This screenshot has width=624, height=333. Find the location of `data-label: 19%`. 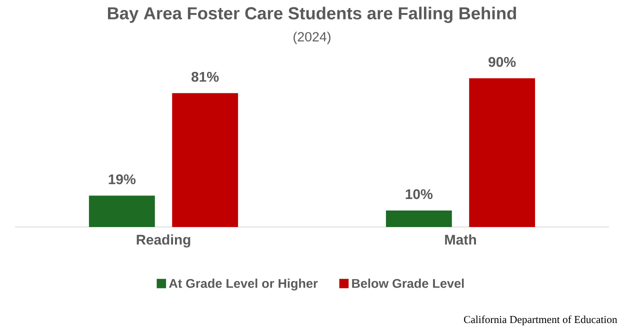

data-label: 19% is located at coordinates (122, 179).